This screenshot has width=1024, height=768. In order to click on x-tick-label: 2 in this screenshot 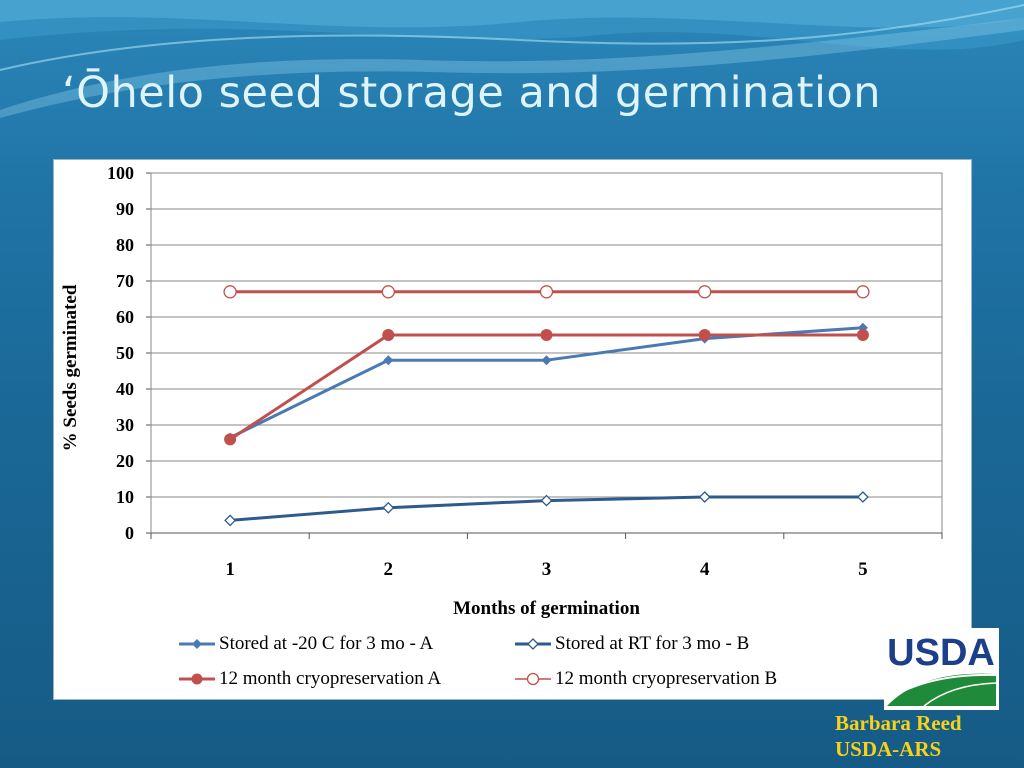, I will do `click(389, 569)`.